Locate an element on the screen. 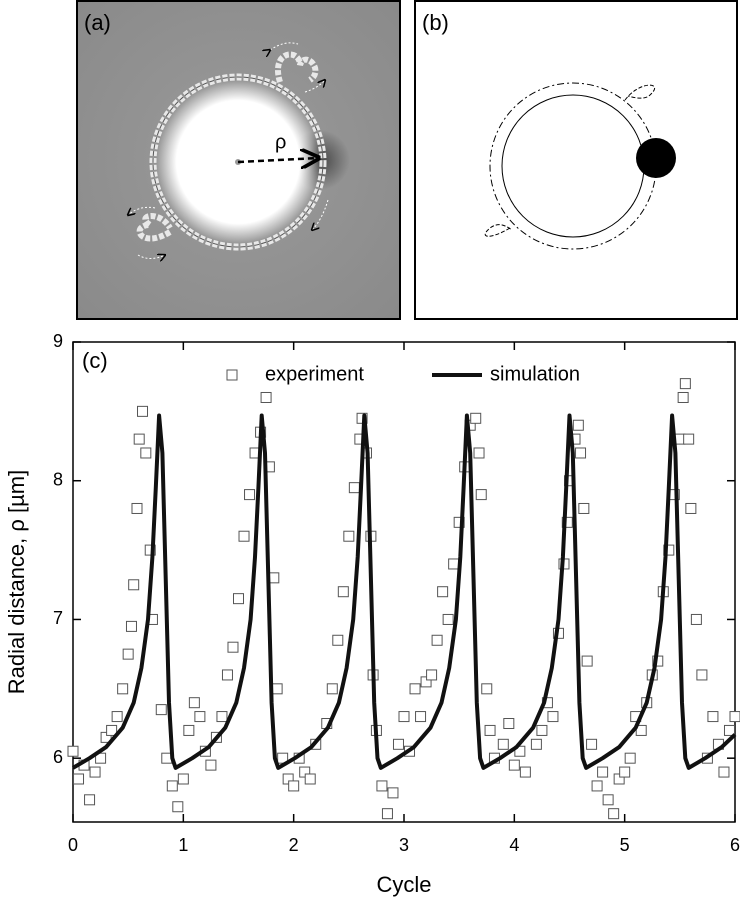 The height and width of the screenshot is (906, 740). x-tick-label: 0 is located at coordinates (73, 845).